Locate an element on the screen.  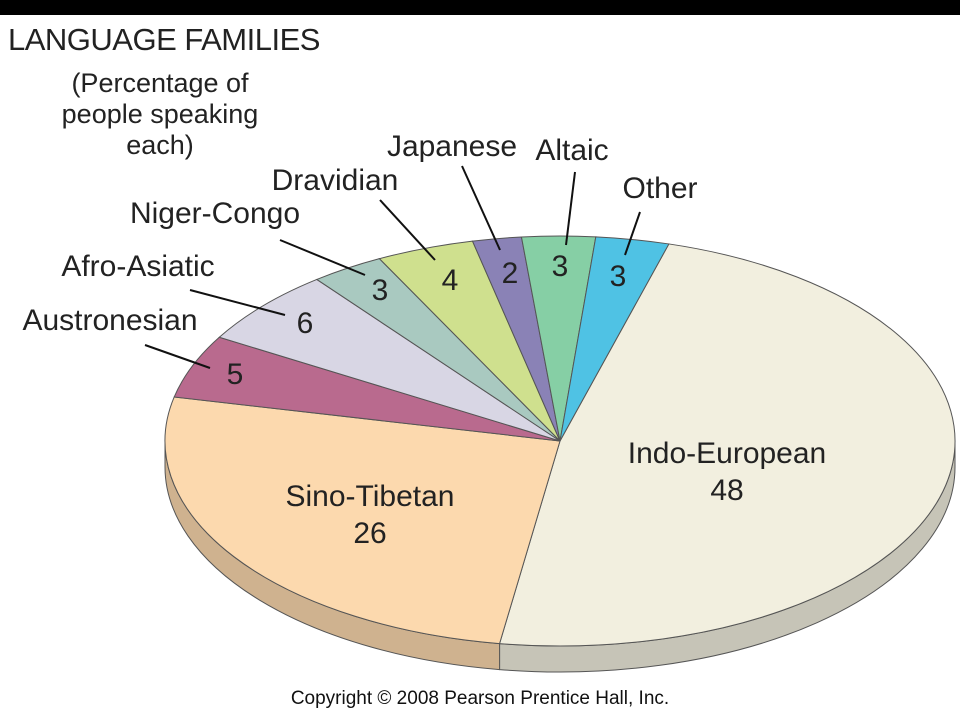
slice-label: Japanese is located at coordinates (452, 146).